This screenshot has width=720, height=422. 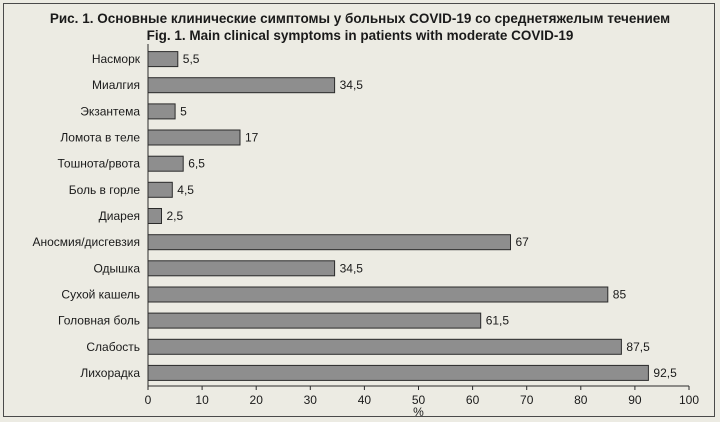 I want to click on x-tick-label: 30, so click(x=311, y=400).